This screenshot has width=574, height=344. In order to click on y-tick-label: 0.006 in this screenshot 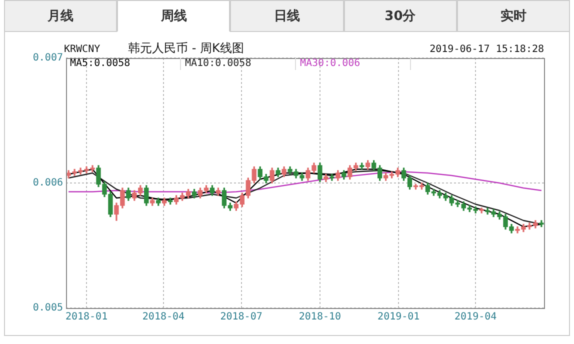, I will do `click(47, 183)`.